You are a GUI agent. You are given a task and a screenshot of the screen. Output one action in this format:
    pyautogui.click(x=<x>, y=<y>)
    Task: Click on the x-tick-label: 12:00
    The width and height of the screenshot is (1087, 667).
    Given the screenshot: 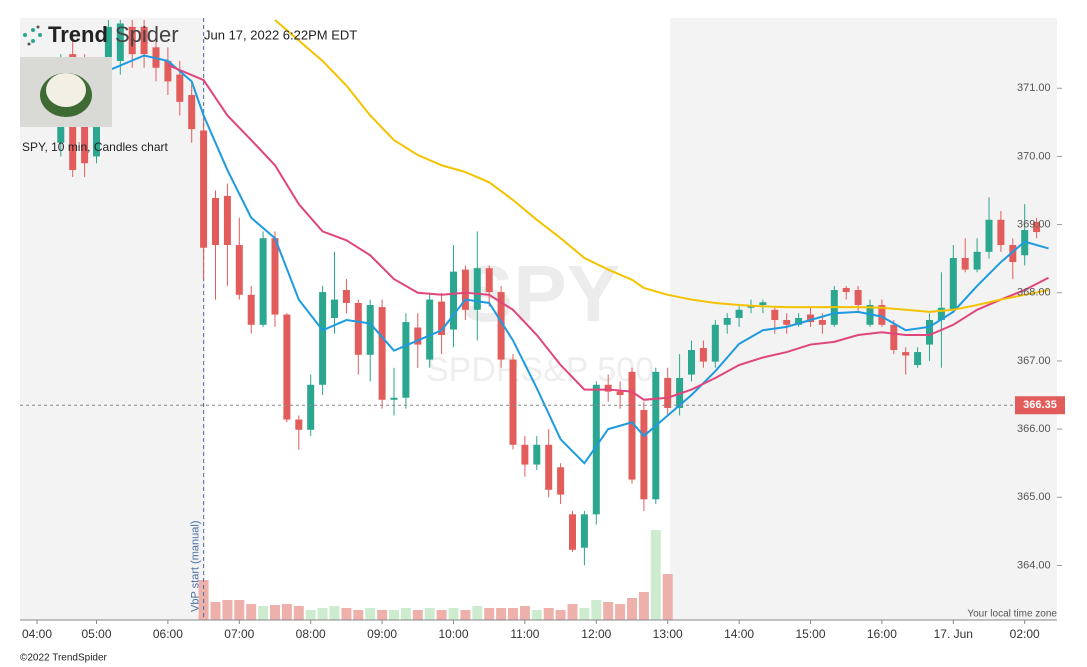 What is the action you would take?
    pyautogui.click(x=596, y=634)
    